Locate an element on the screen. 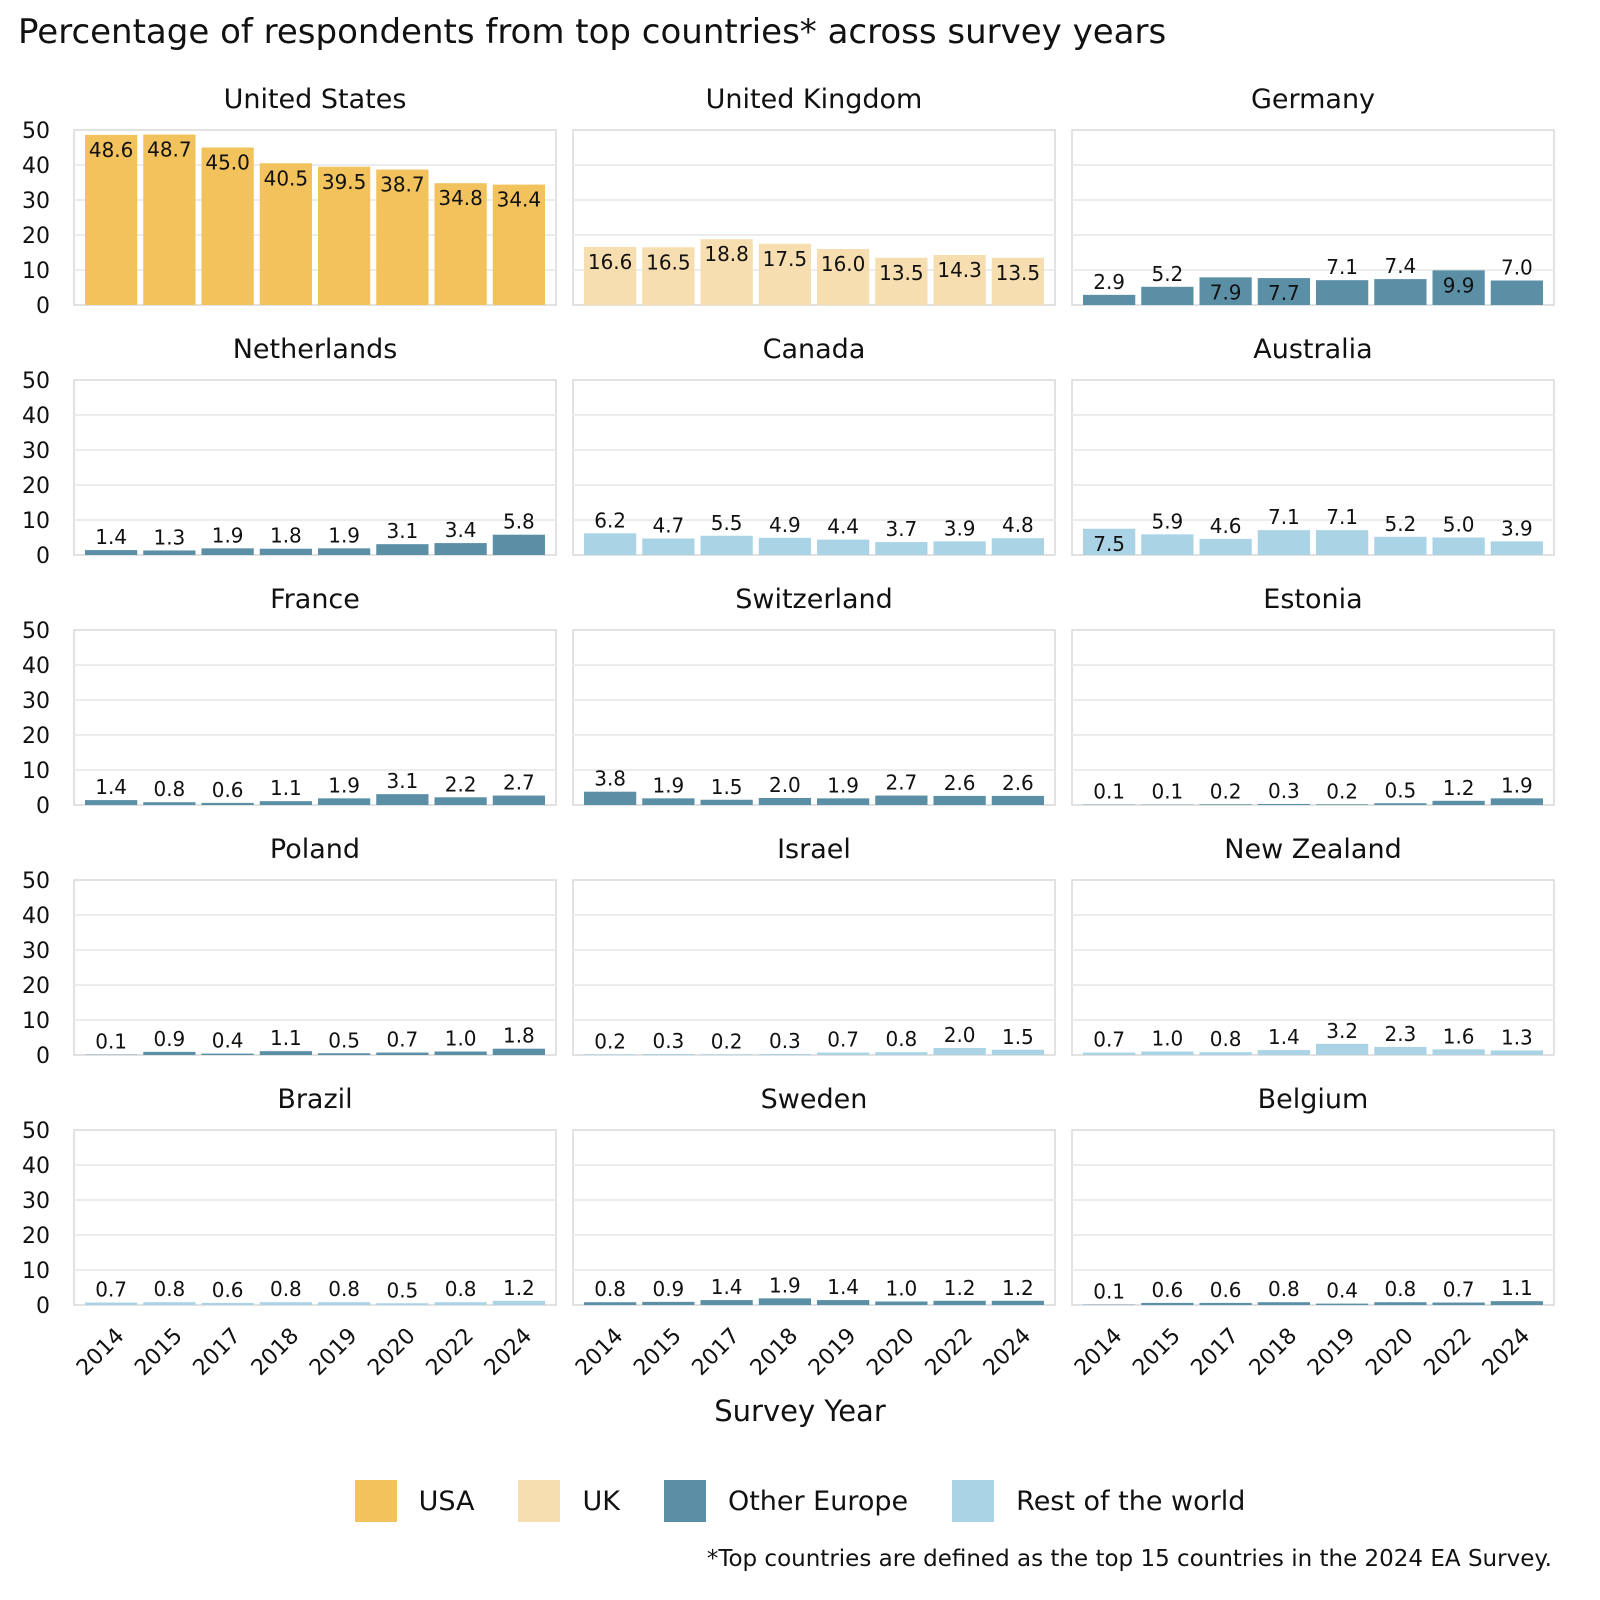 Image resolution: width=1600 pixels, height=1600 pixels. data-label-israel-2024: 1.5 is located at coordinates (1018, 1037).